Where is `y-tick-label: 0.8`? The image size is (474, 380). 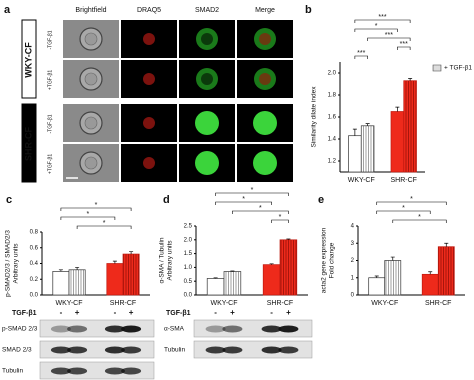 y-tick-label: 0.8 is located at coordinates (34, 233).